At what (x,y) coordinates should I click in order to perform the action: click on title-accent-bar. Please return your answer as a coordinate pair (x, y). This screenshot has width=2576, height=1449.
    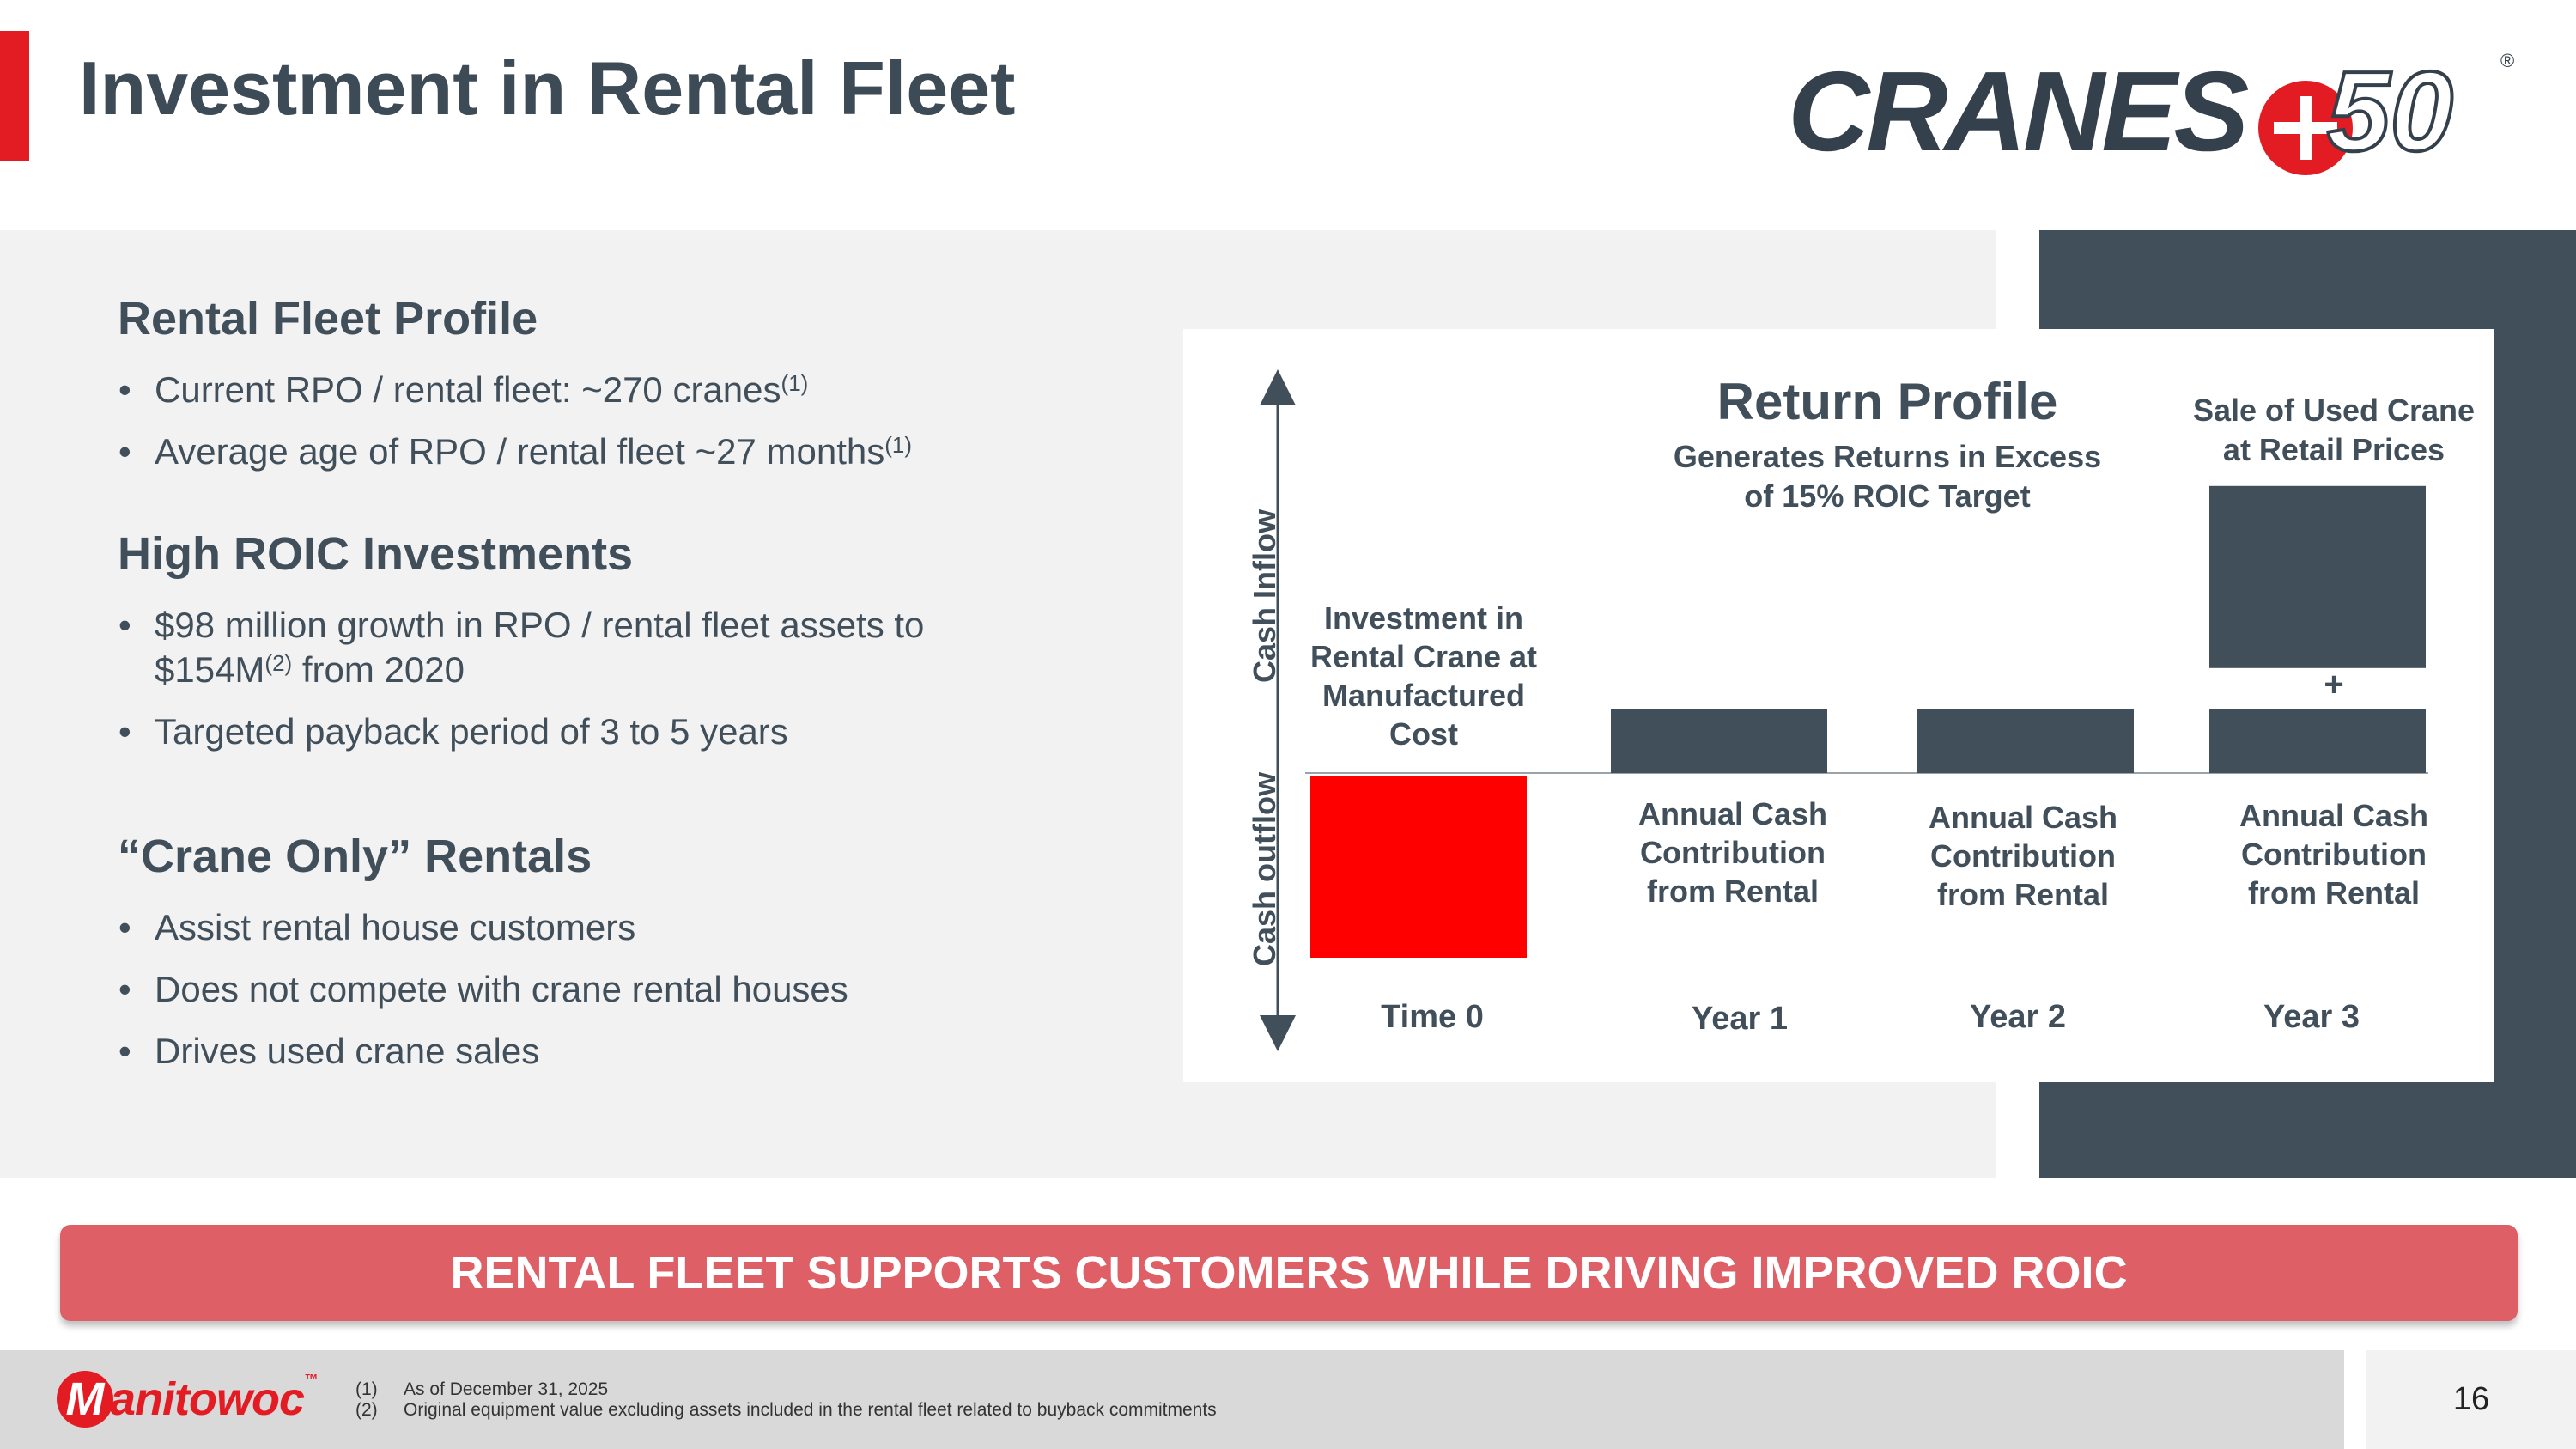
    Looking at the image, I should click on (15, 96).